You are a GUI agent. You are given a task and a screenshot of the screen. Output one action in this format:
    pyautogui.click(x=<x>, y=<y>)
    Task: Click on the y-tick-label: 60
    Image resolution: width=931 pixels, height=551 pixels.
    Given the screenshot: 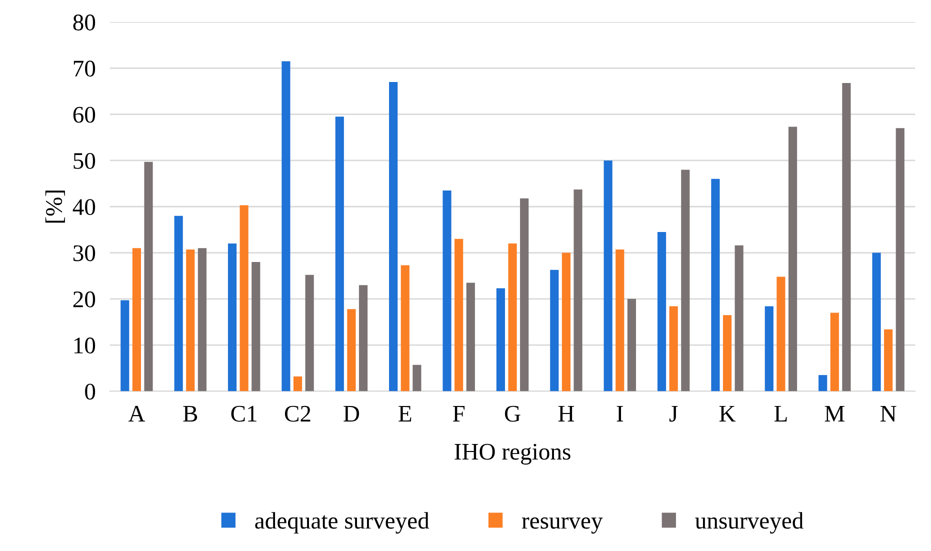 What is the action you would take?
    pyautogui.click(x=84, y=114)
    